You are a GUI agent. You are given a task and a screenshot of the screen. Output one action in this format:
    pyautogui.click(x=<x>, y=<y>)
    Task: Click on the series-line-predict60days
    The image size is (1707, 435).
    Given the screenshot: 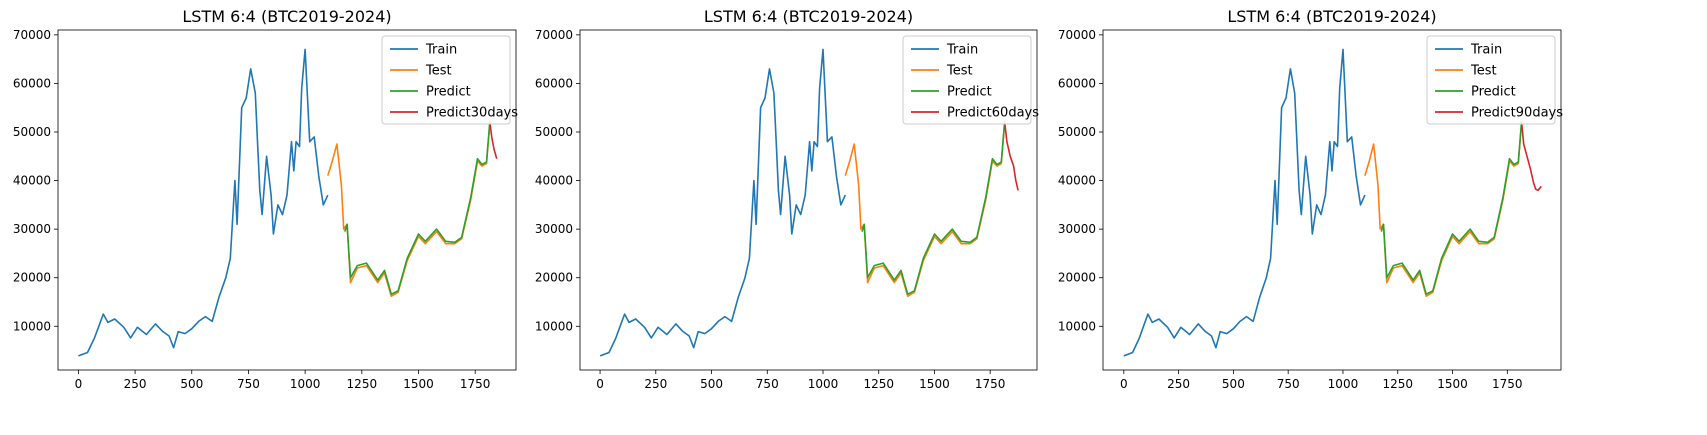 What is the action you would take?
    pyautogui.click(x=1011, y=156)
    